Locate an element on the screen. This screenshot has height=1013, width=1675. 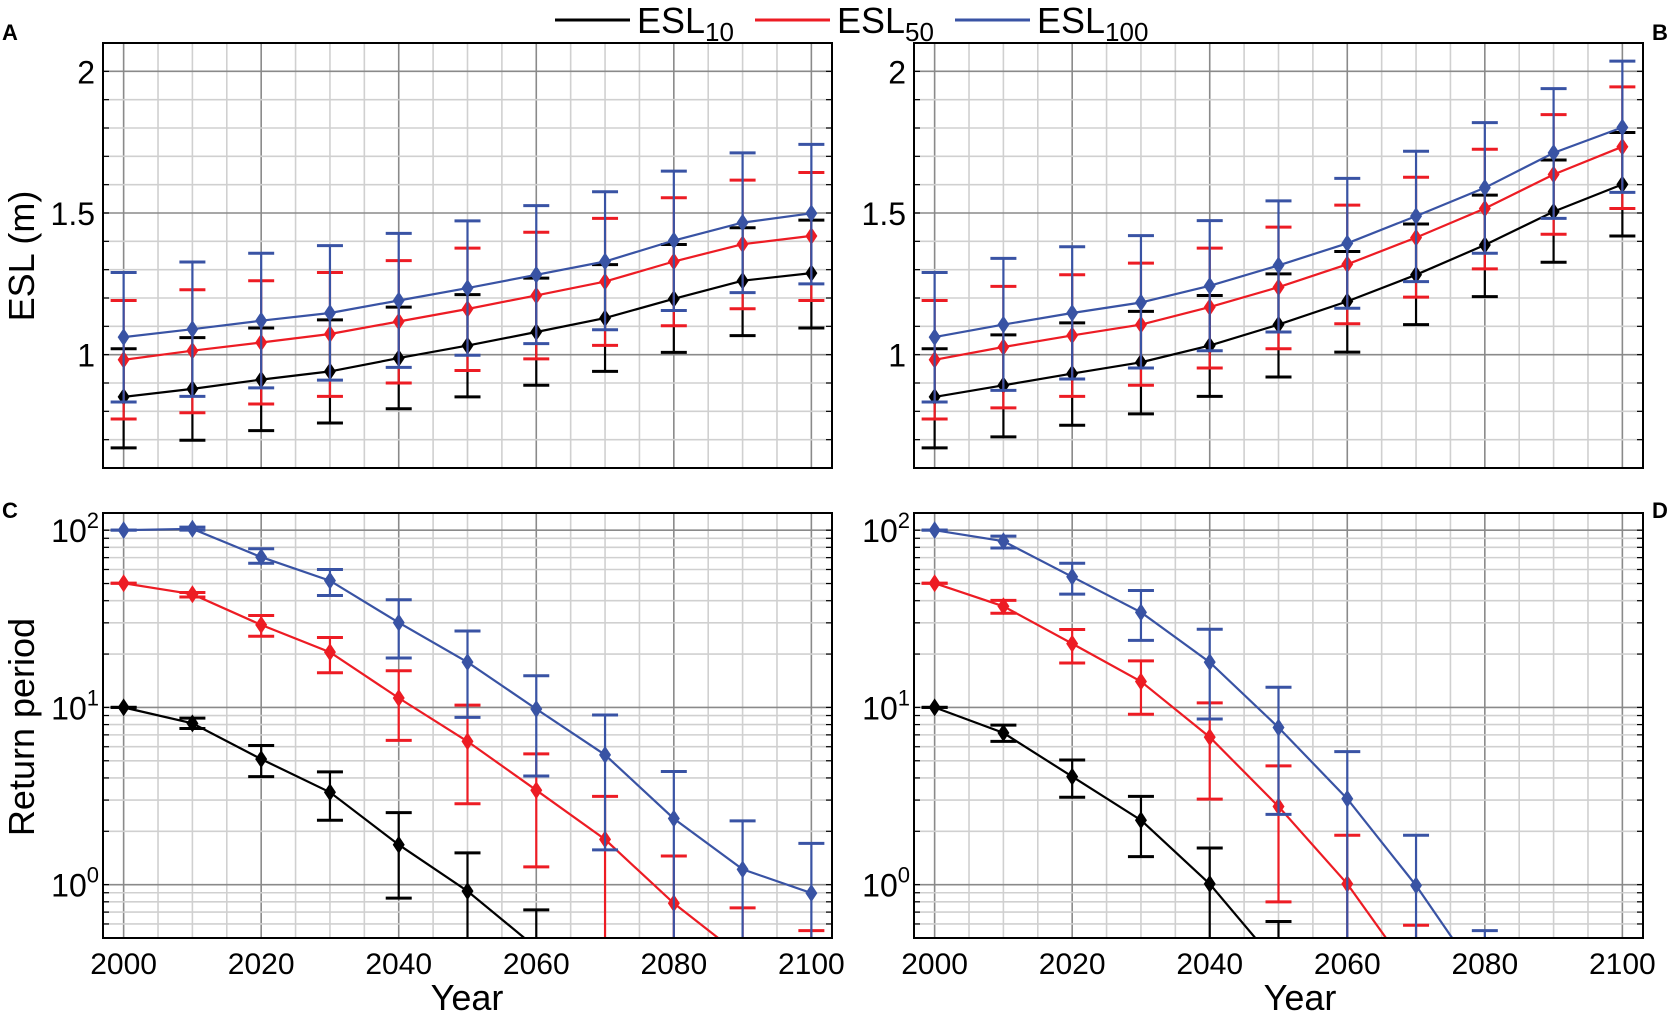
x-axis-label-d: Year is located at coordinates (1300, 995).